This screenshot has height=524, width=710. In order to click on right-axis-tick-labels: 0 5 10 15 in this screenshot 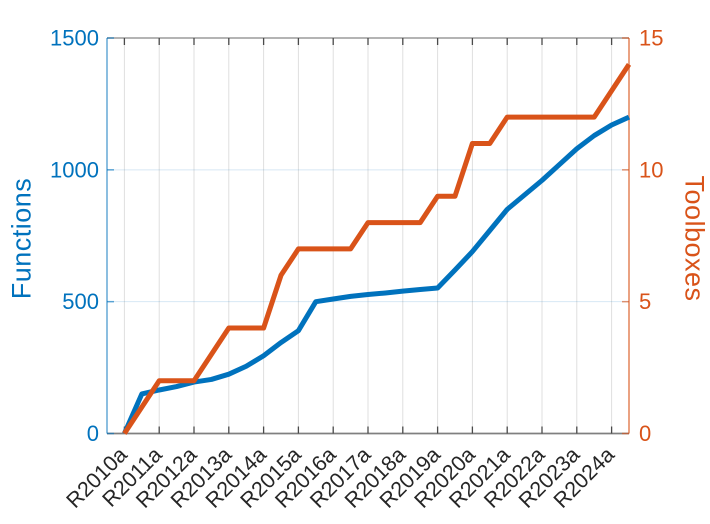, I will do `click(651, 236)`.